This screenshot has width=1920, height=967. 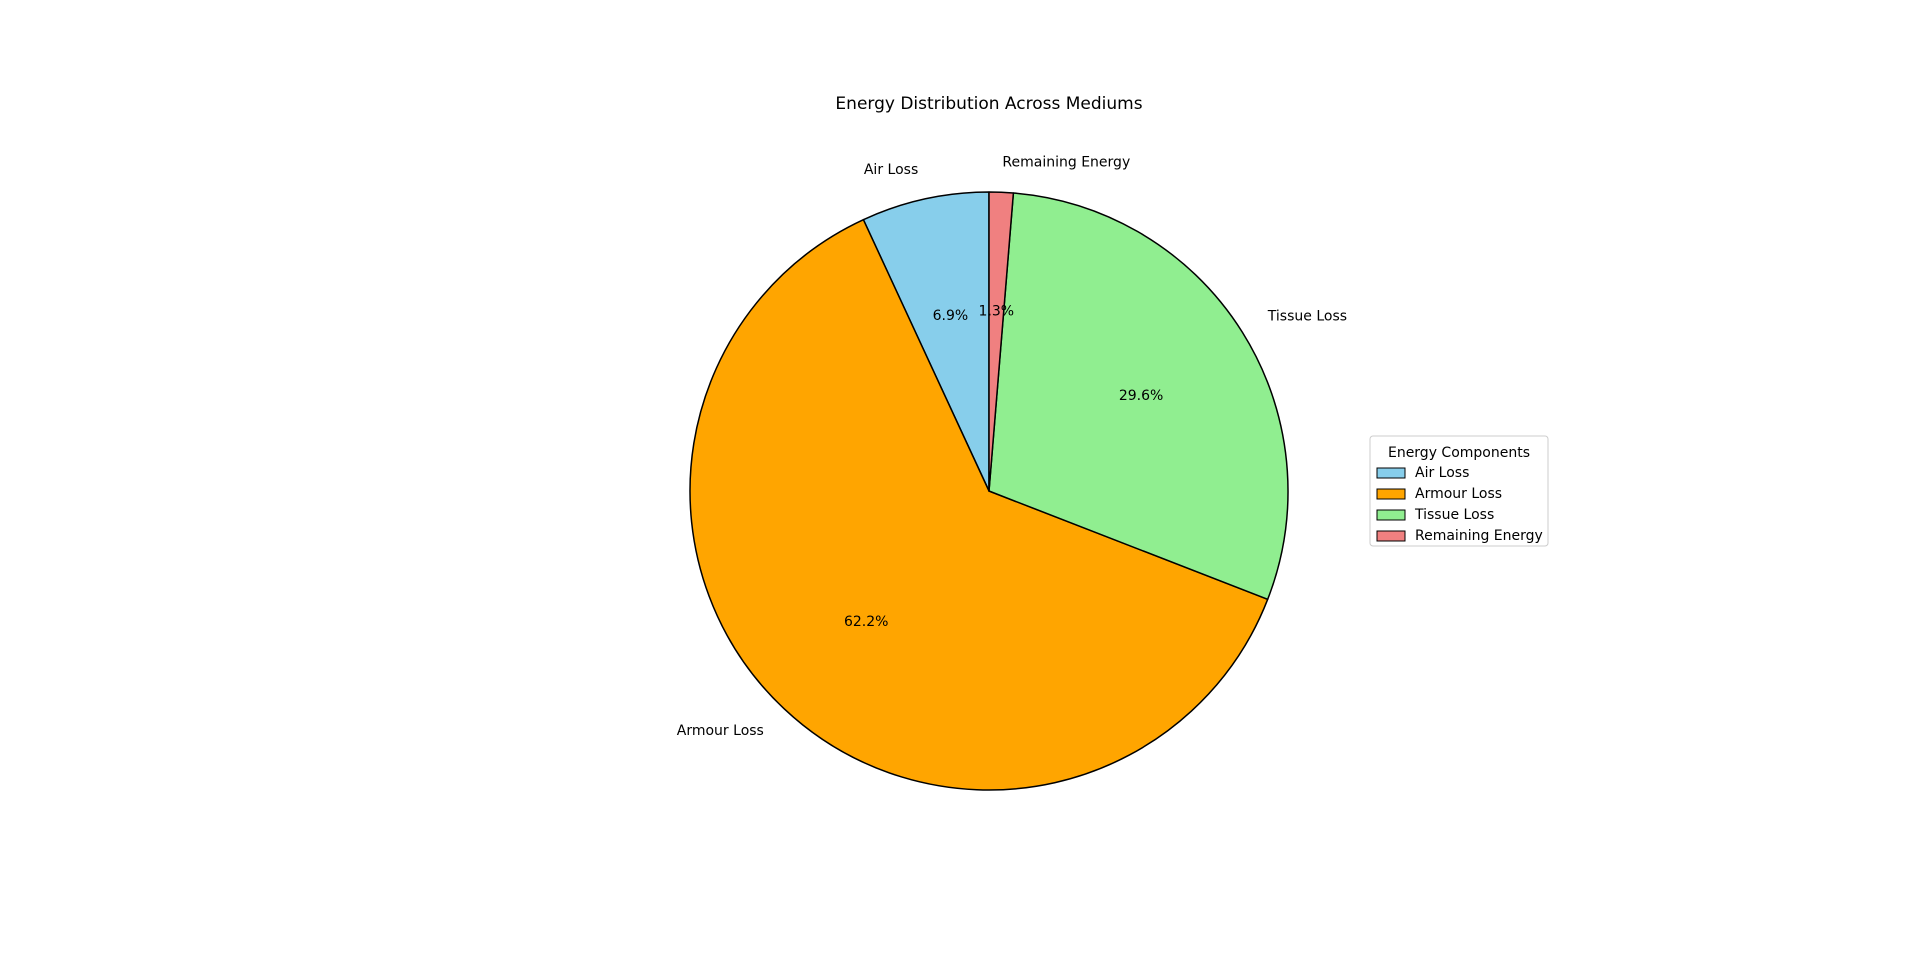 What do you see at coordinates (1479, 536) in the screenshot?
I see `legend-label-remaining-energy: Remaining Energy` at bounding box center [1479, 536].